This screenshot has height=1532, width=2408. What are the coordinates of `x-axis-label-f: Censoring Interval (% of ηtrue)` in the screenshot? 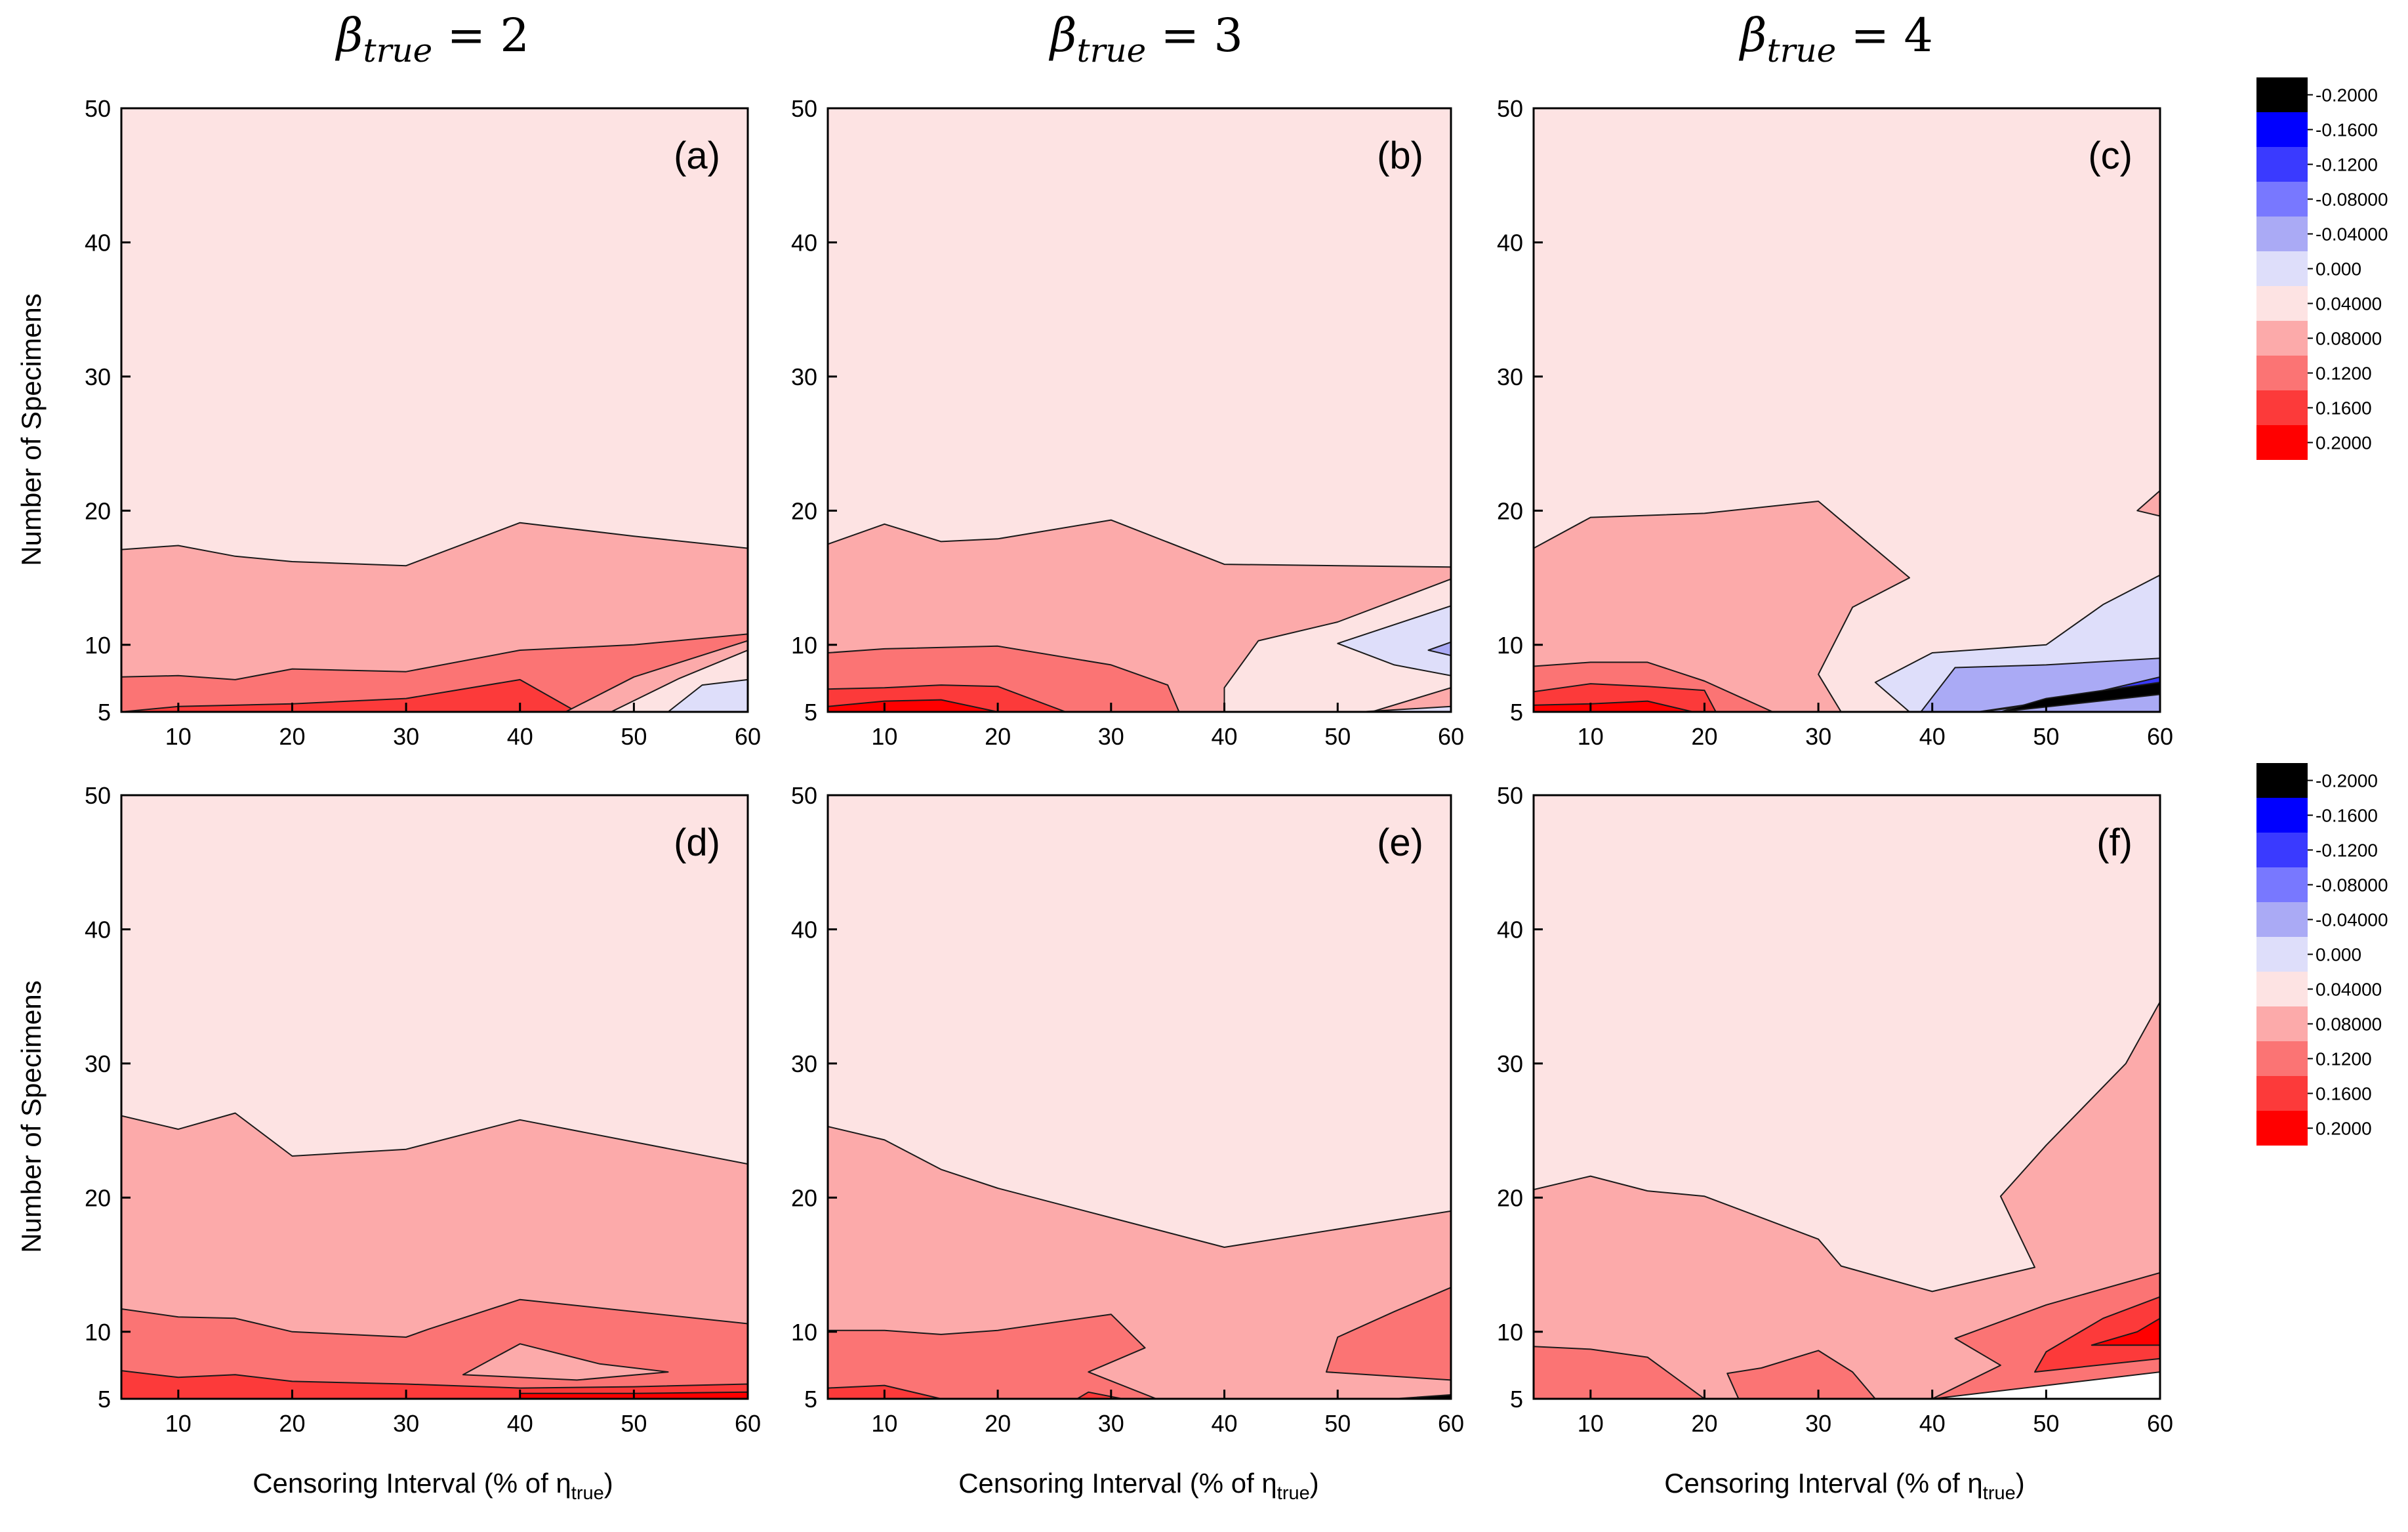 It's located at (1844, 1486).